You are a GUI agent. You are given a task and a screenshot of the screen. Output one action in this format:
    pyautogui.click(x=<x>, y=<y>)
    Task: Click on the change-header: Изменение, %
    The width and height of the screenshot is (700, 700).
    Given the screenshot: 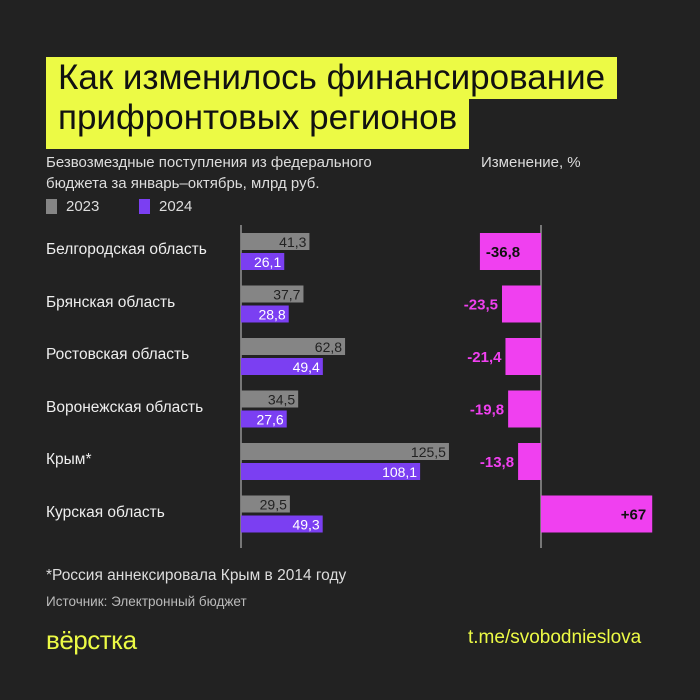 What is the action you would take?
    pyautogui.click(x=531, y=162)
    